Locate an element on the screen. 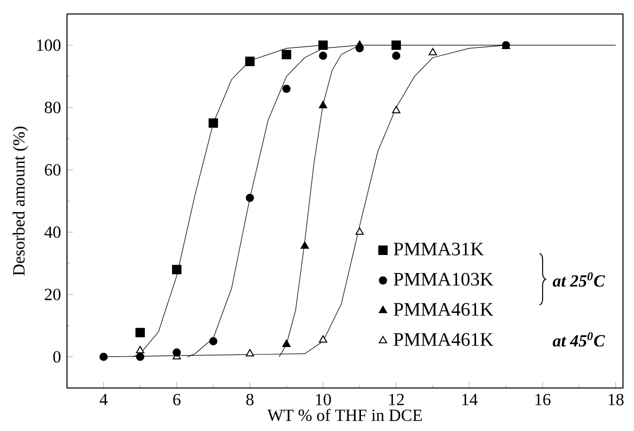  x-tick-label: 6 is located at coordinates (176, 400).